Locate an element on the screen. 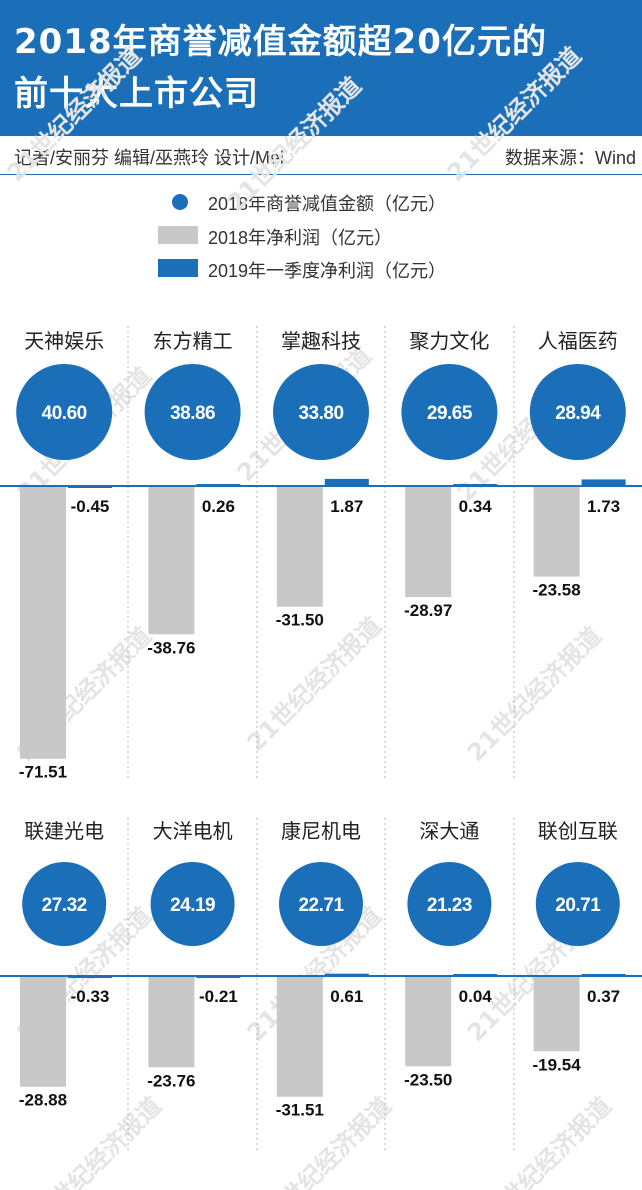  impairment-value-label: 38.86 is located at coordinates (192, 413).